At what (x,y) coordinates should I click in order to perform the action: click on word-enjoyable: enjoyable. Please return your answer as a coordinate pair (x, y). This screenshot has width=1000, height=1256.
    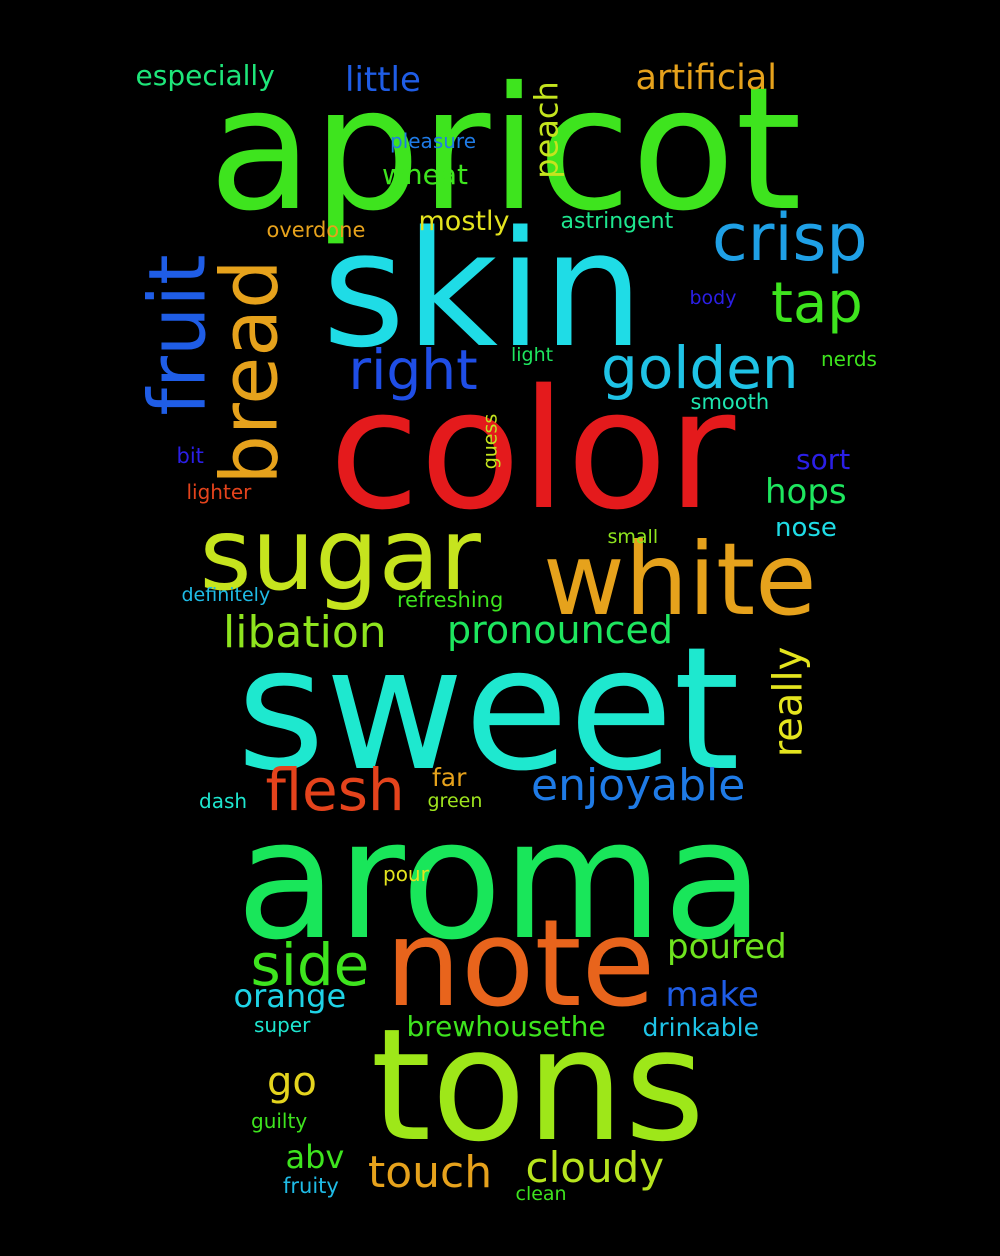
    Looking at the image, I should click on (638, 785).